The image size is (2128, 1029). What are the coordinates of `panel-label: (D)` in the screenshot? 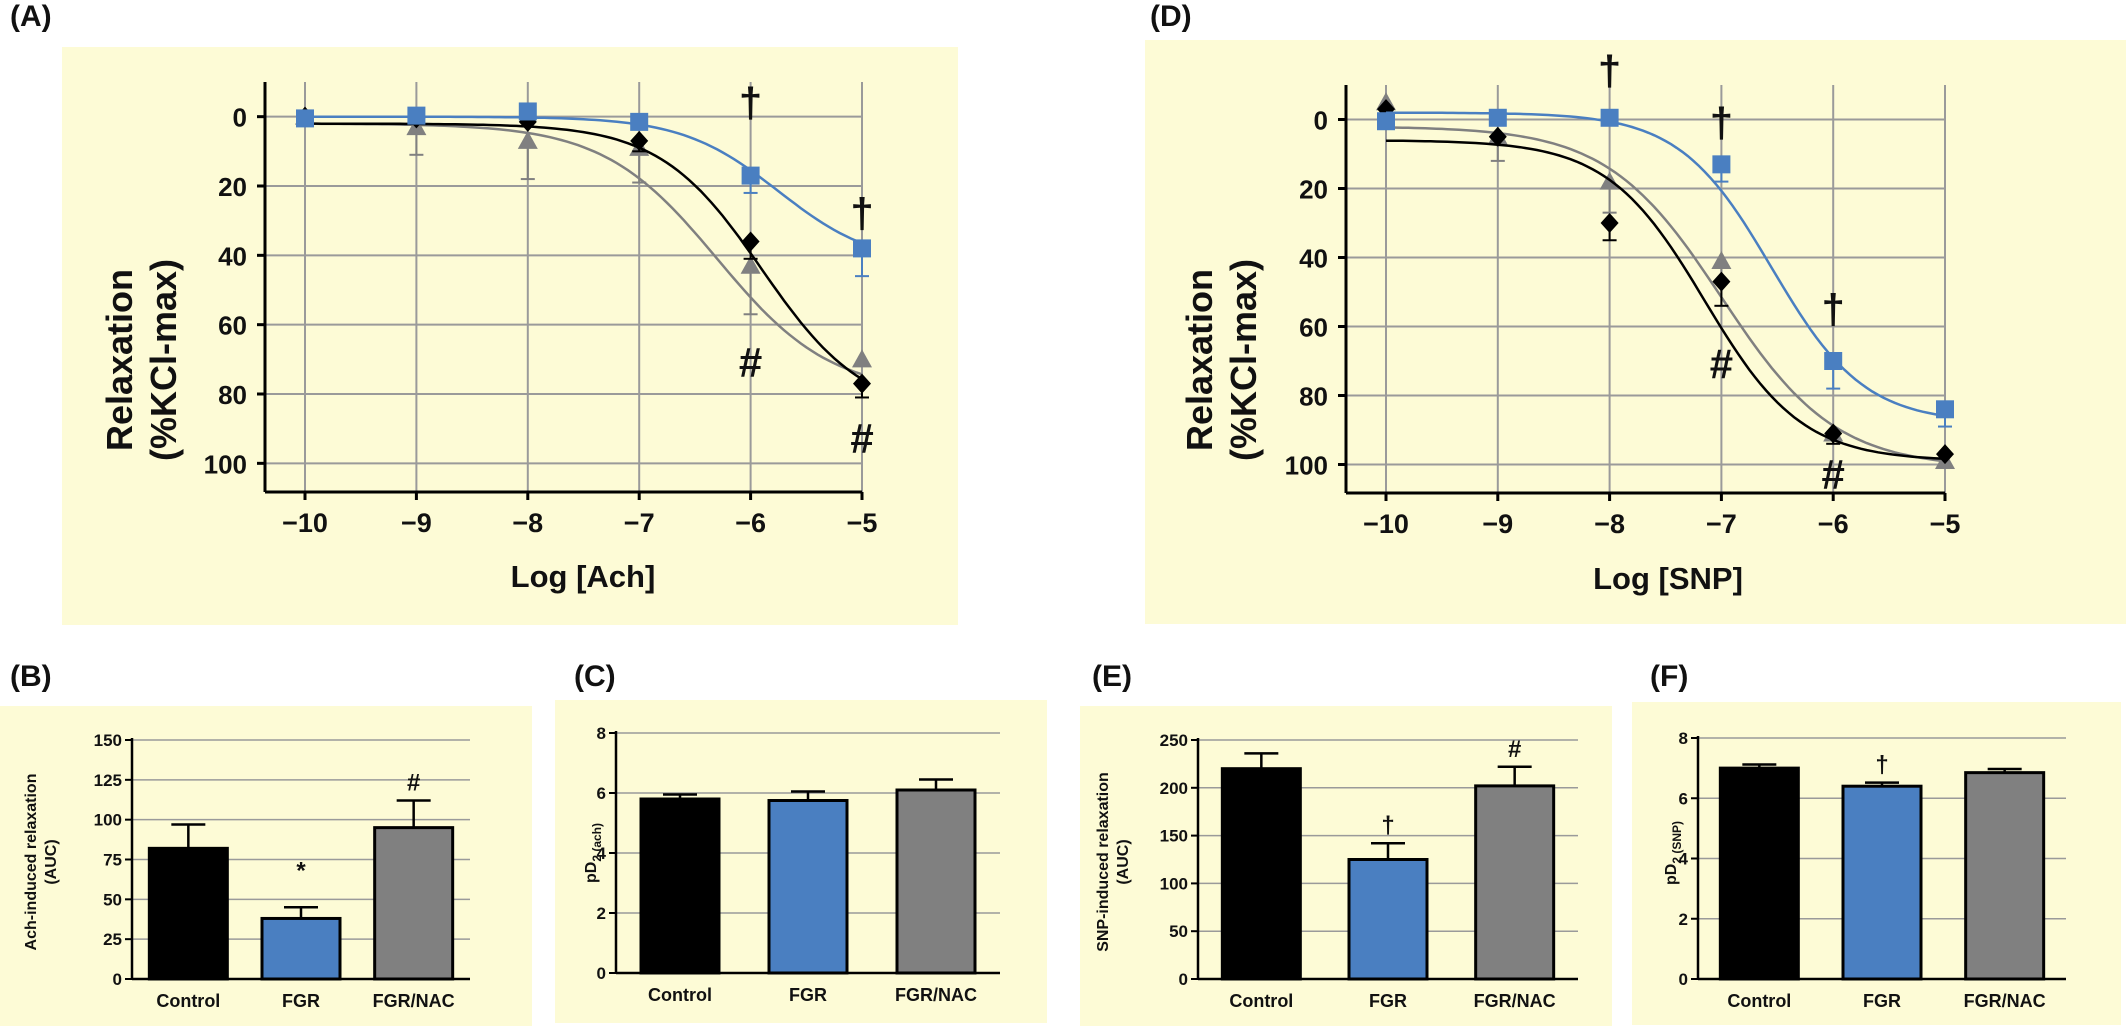 It's located at (1171, 16).